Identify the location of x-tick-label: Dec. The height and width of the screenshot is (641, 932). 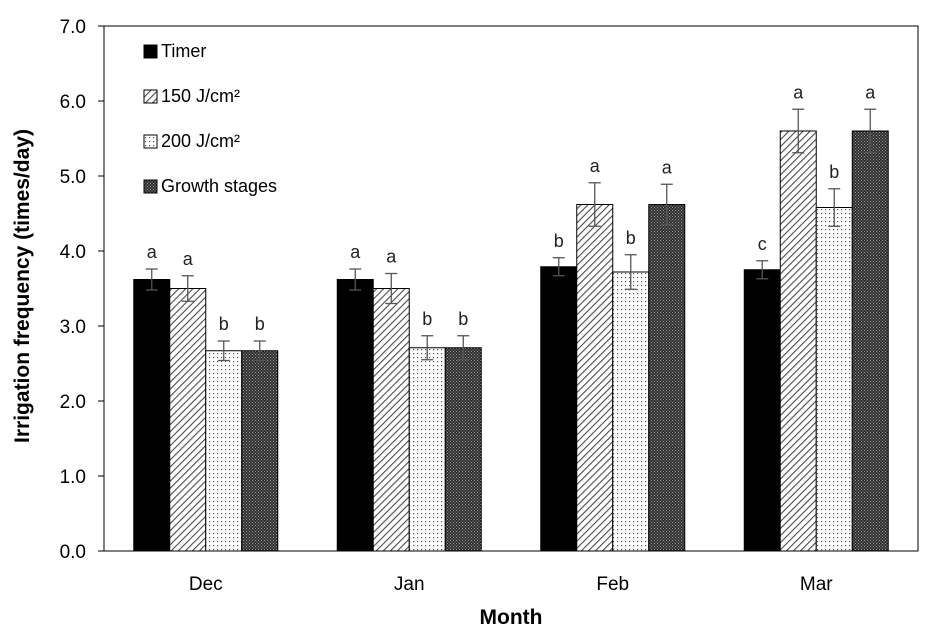
(206, 584).